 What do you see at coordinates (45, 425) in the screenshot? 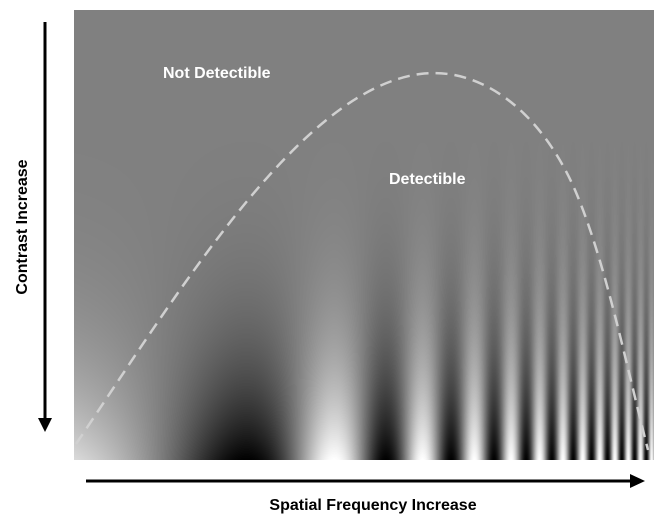
I see `y-axis-arrowhead` at bounding box center [45, 425].